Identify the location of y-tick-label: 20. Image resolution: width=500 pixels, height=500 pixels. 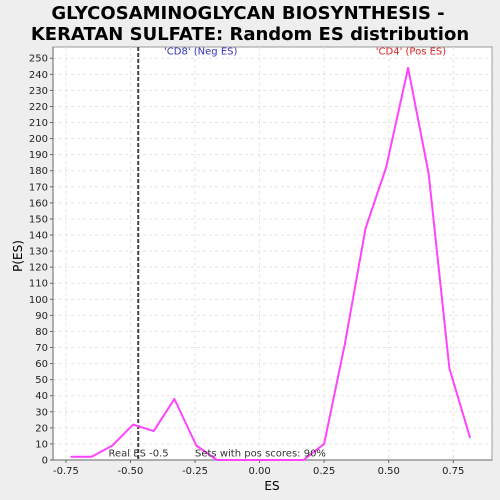
(41, 428).